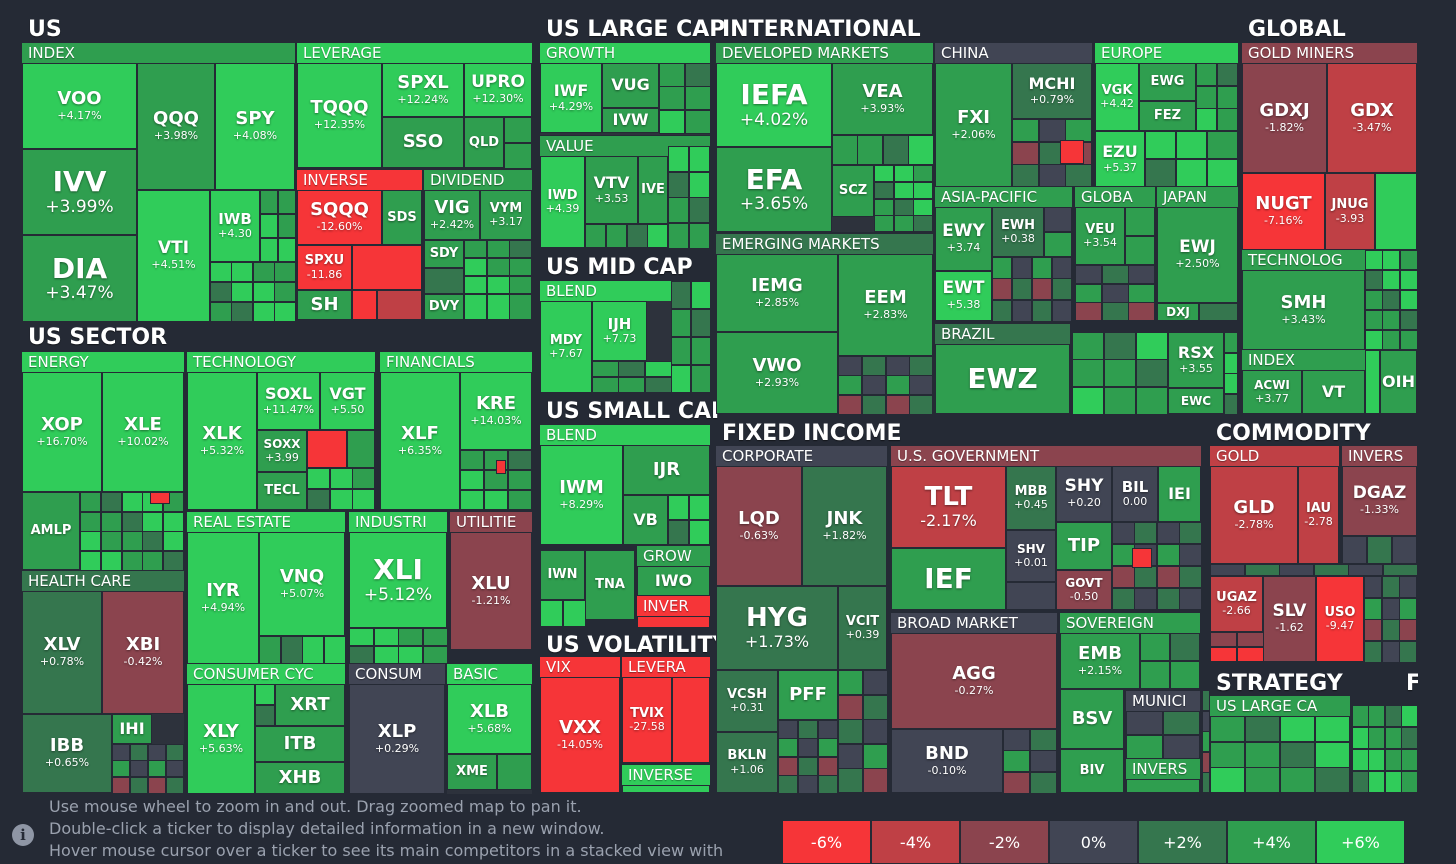 The image size is (1456, 864). Describe the element at coordinates (1135, 494) in the screenshot. I see `ticker-tile-bil: BIL 0.00` at that location.